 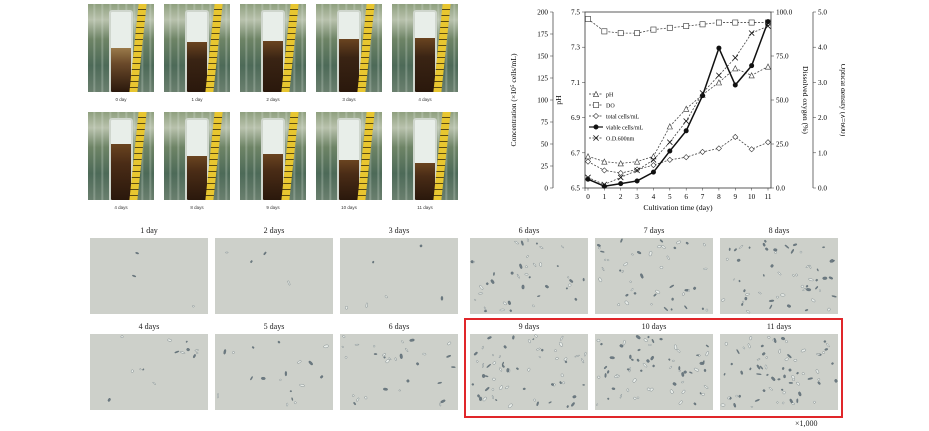 What do you see at coordinates (678, 207) in the screenshot?
I see `x-axis-label: Cultivation time (day)` at bounding box center [678, 207].